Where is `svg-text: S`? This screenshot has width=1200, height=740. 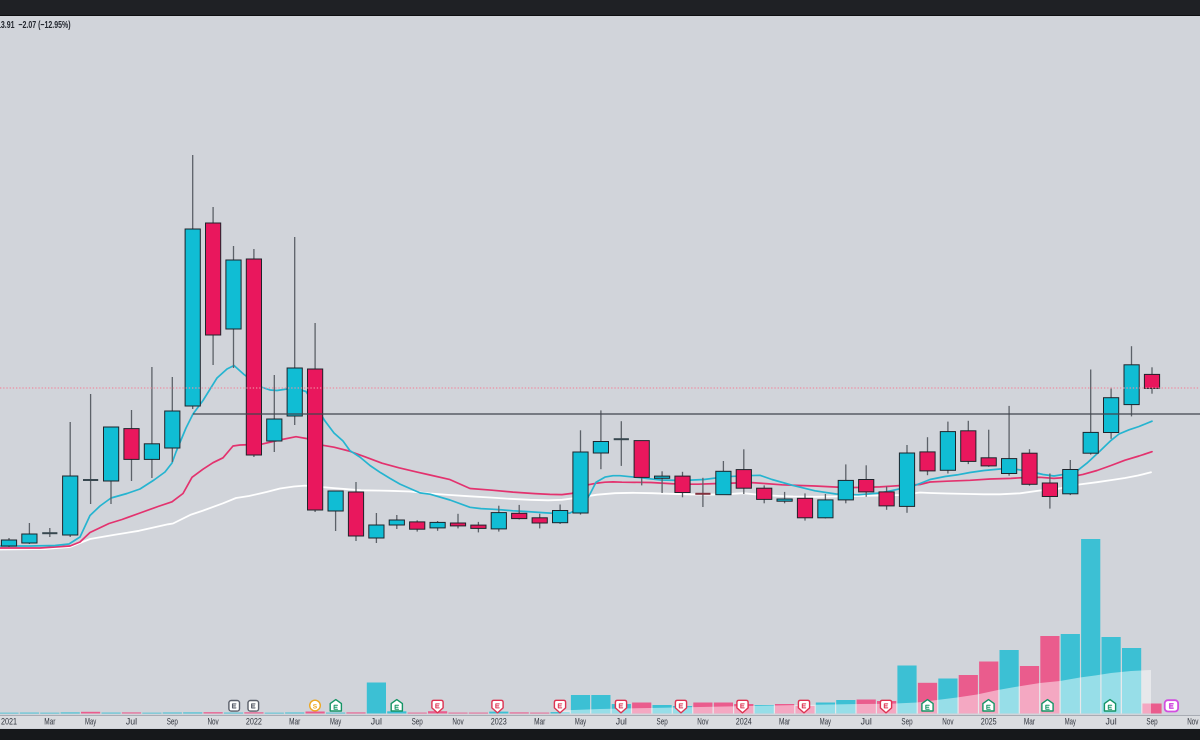
svg-text: S is located at coordinates (315, 707).